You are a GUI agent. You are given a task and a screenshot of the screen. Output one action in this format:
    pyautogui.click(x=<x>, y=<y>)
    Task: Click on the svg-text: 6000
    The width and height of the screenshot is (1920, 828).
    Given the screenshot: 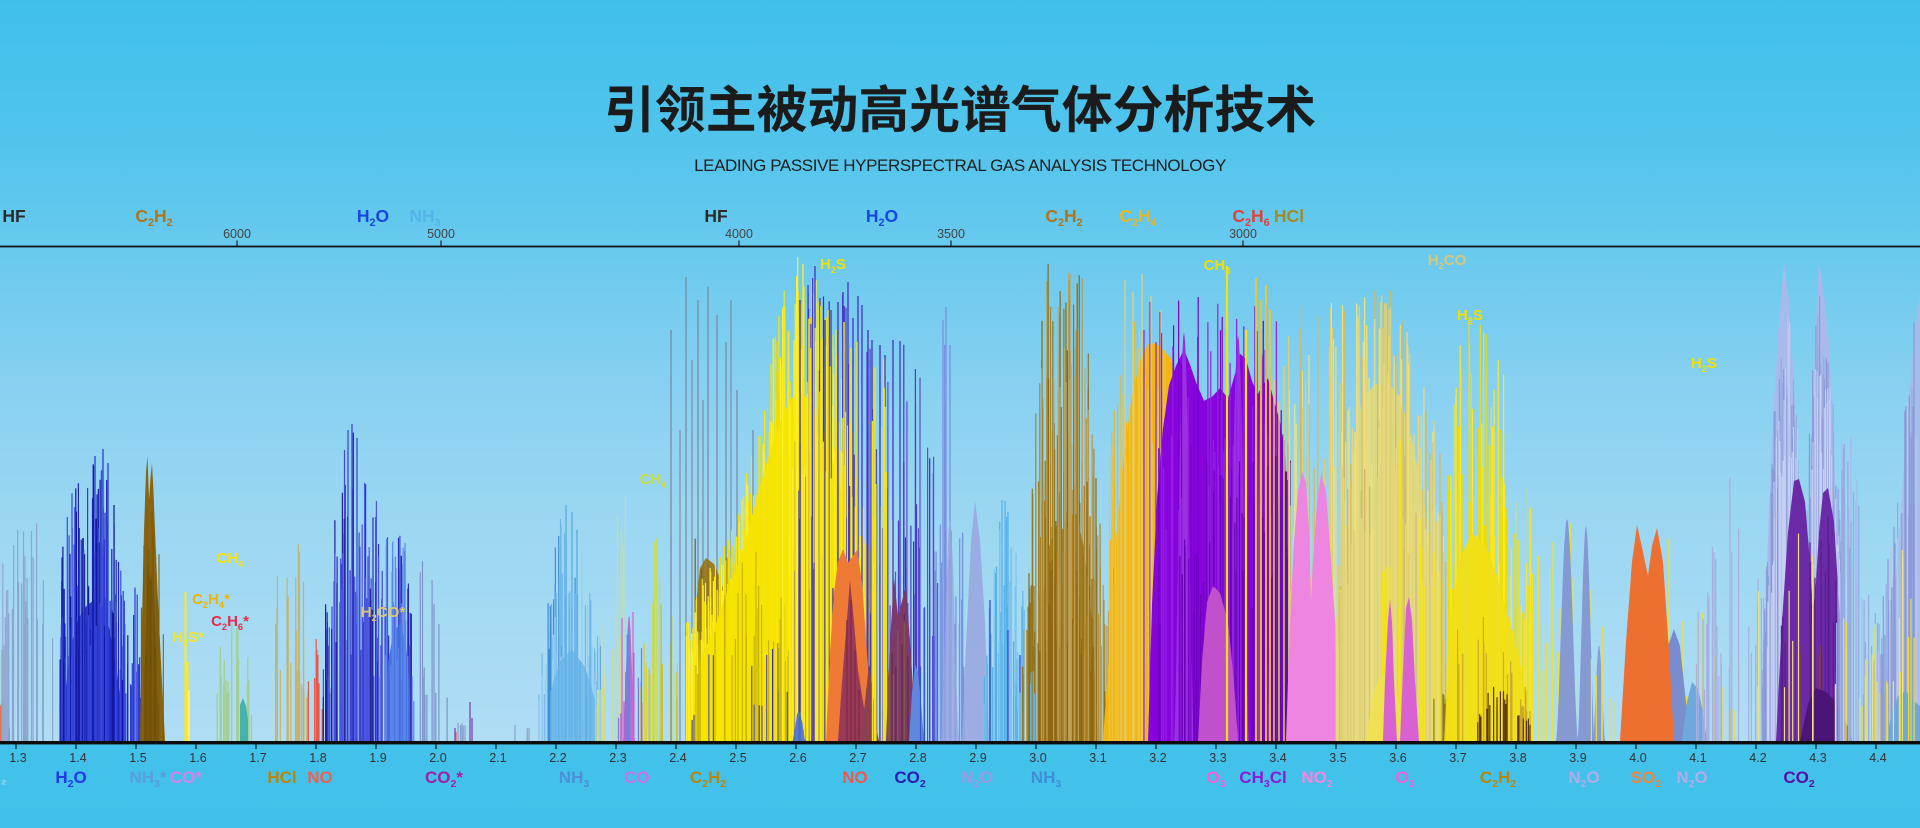 What is the action you would take?
    pyautogui.click(x=237, y=234)
    